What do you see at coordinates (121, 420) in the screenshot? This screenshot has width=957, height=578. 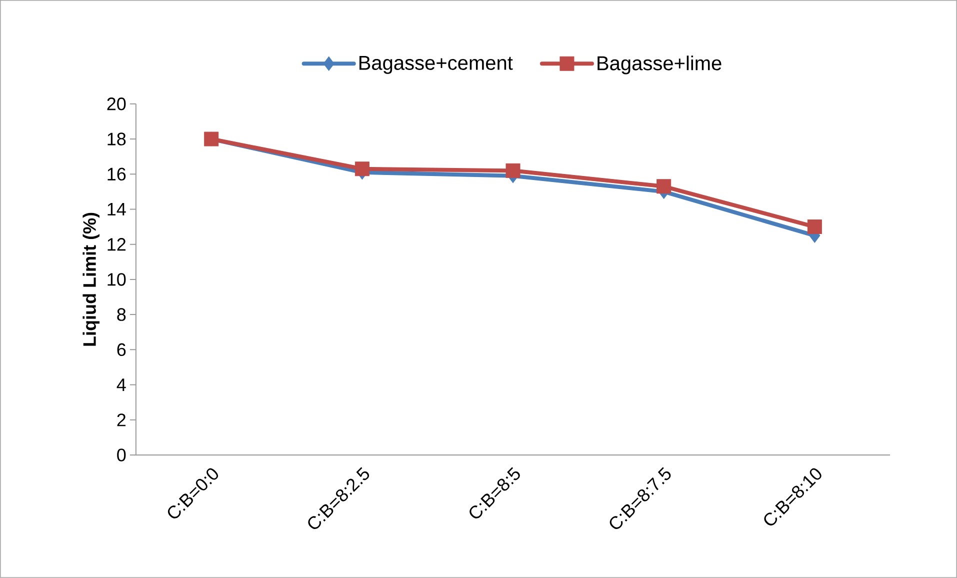 I see `y-tick-label: 2` at bounding box center [121, 420].